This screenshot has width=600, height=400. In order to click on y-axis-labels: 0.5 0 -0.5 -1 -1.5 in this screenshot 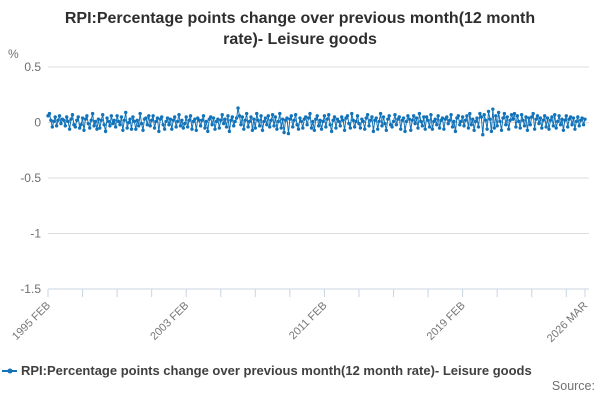, I will do `click(30, 178)`.